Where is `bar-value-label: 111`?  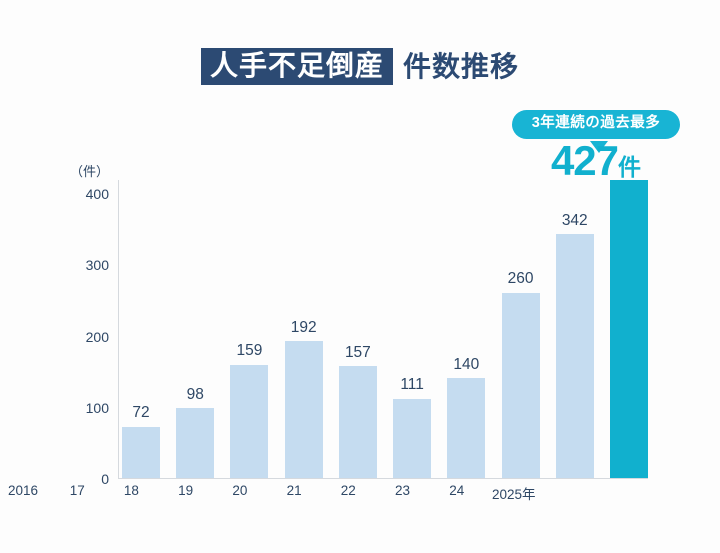 bar-value-label: 111 is located at coordinates (412, 385).